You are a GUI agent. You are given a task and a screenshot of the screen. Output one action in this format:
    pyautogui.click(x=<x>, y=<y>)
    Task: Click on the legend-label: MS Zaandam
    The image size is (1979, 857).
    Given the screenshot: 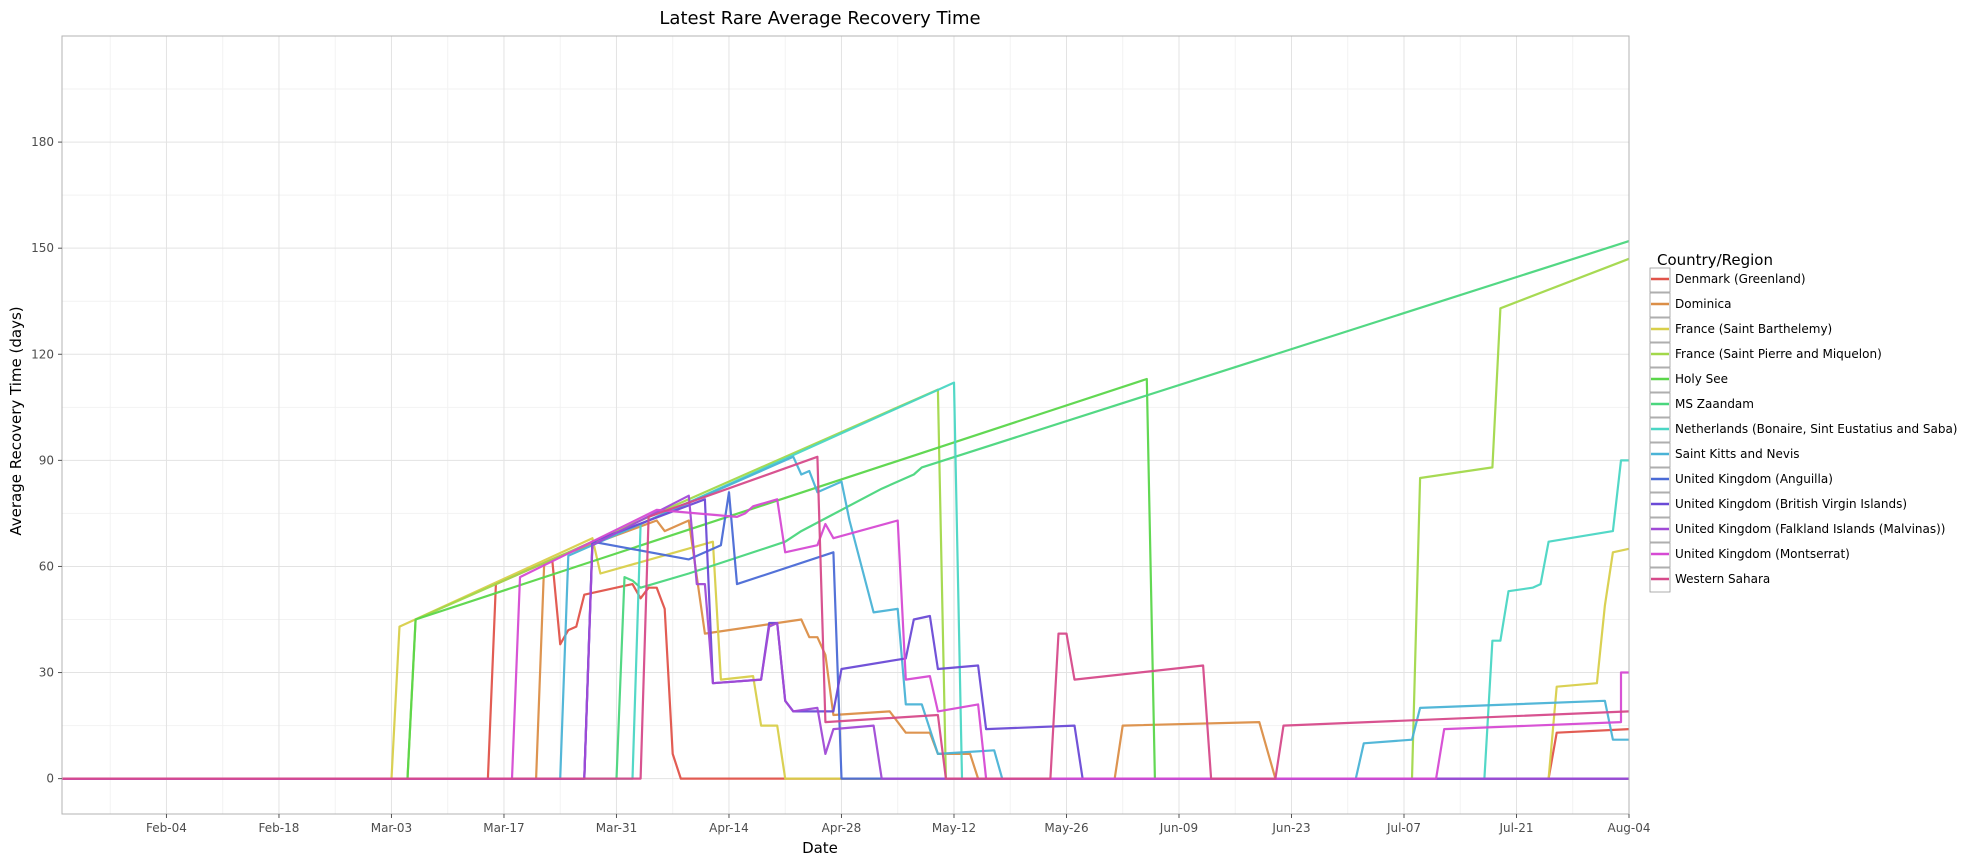 What is the action you would take?
    pyautogui.click(x=1714, y=404)
    